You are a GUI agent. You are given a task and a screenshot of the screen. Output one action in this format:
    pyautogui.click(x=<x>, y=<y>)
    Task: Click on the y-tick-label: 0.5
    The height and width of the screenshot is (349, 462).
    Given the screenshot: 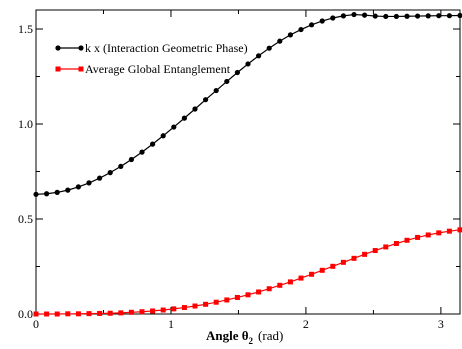 What is the action you would take?
    pyautogui.click(x=25, y=219)
    